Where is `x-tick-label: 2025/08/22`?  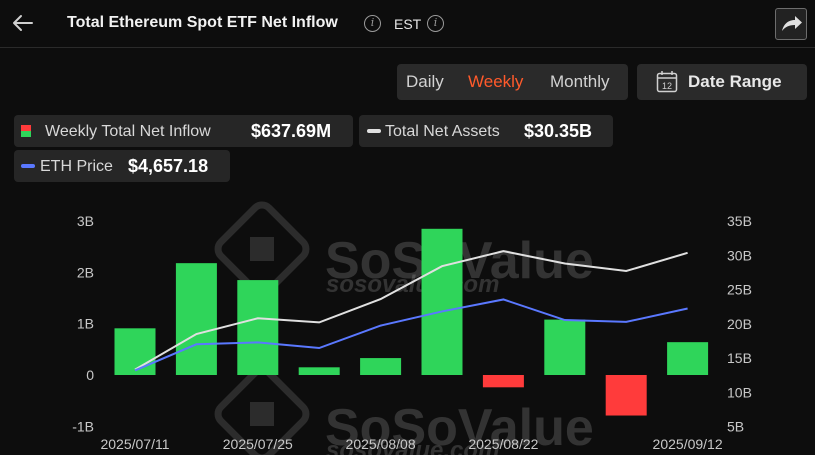
x-tick-label: 2025/08/22 is located at coordinates (503, 444).